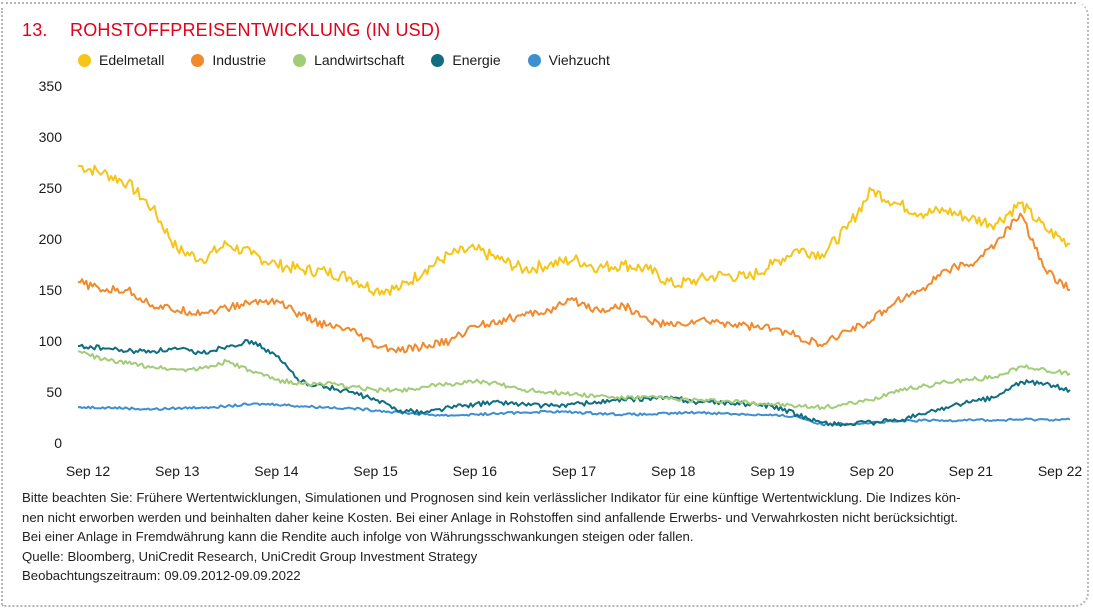 This screenshot has width=1093, height=611. Describe the element at coordinates (2, 306) in the screenshot. I see `frame-border-left` at that location.